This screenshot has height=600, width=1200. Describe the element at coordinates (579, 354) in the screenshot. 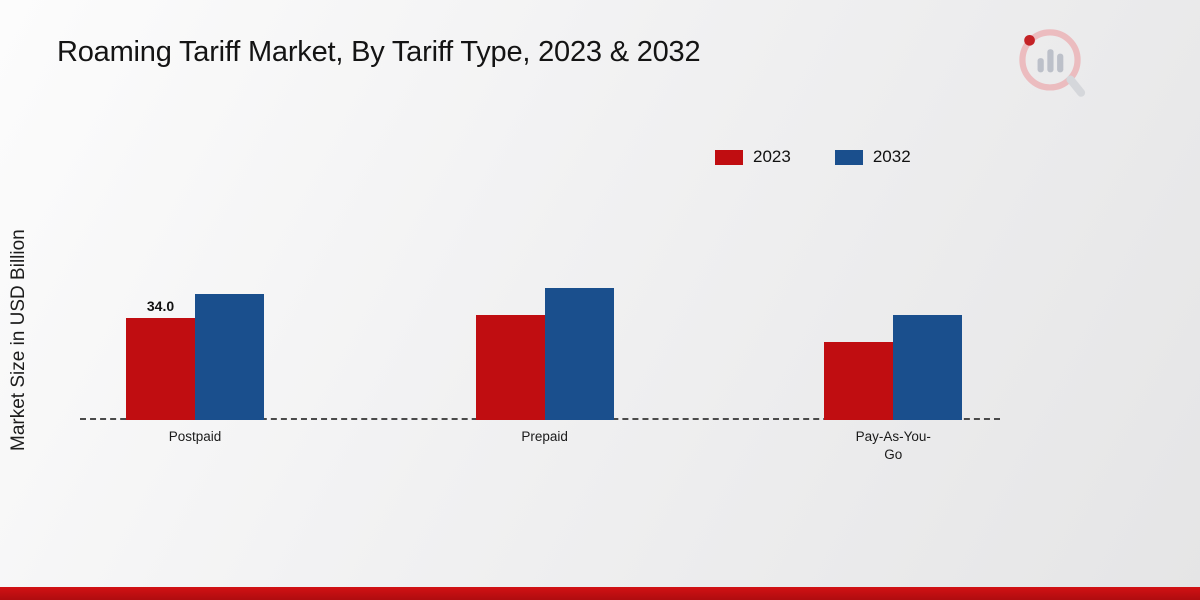

I see `bar-2032-prepaid` at that location.